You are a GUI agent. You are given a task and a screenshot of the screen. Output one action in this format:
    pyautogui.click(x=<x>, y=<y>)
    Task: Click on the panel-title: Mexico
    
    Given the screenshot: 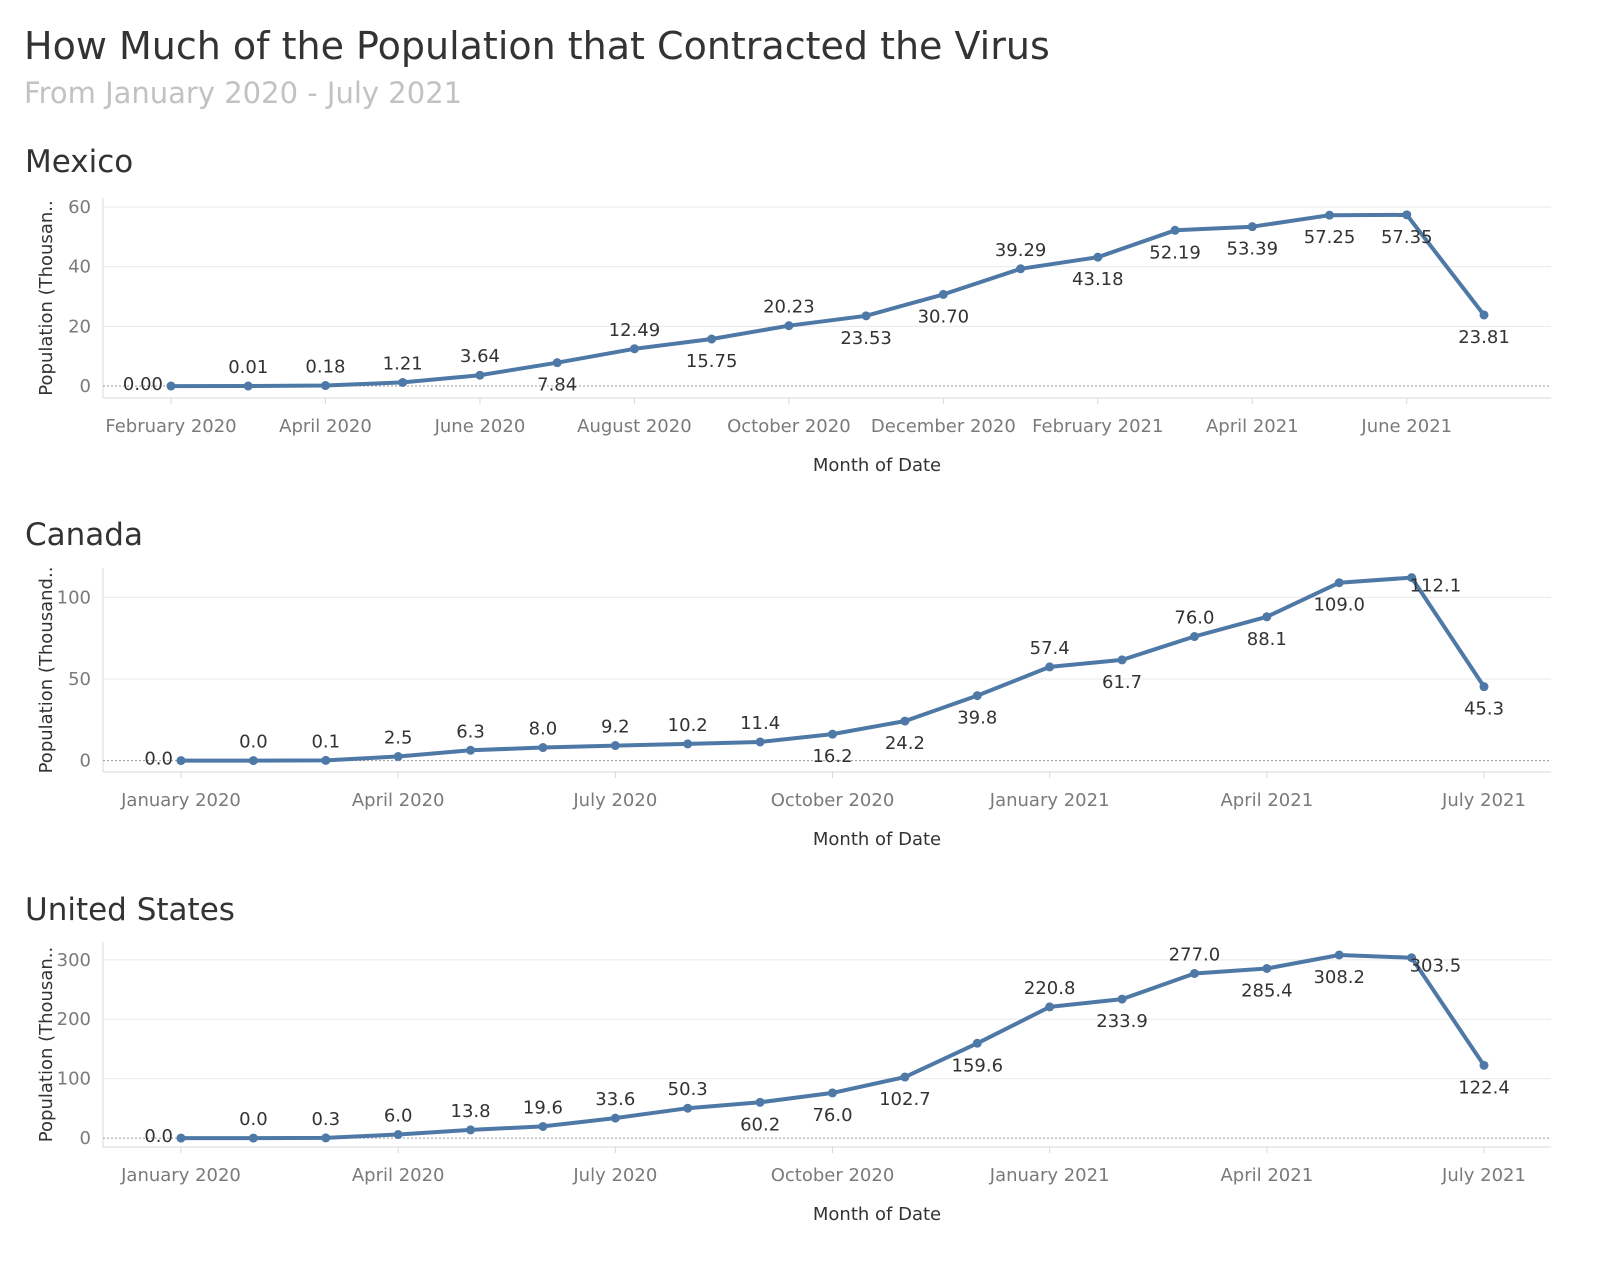 What is the action you would take?
    pyautogui.click(x=79, y=162)
    